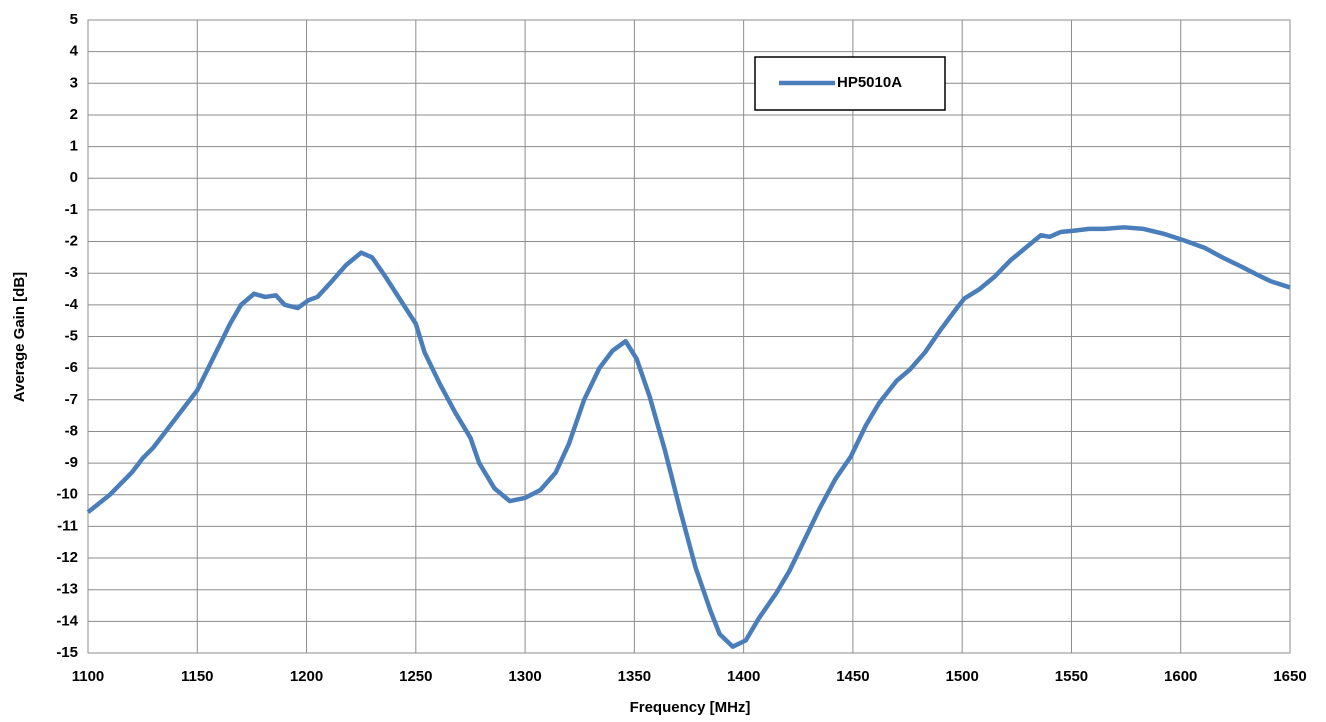 This screenshot has height=722, width=1326. I want to click on y-tick-label: -2, so click(71, 241).